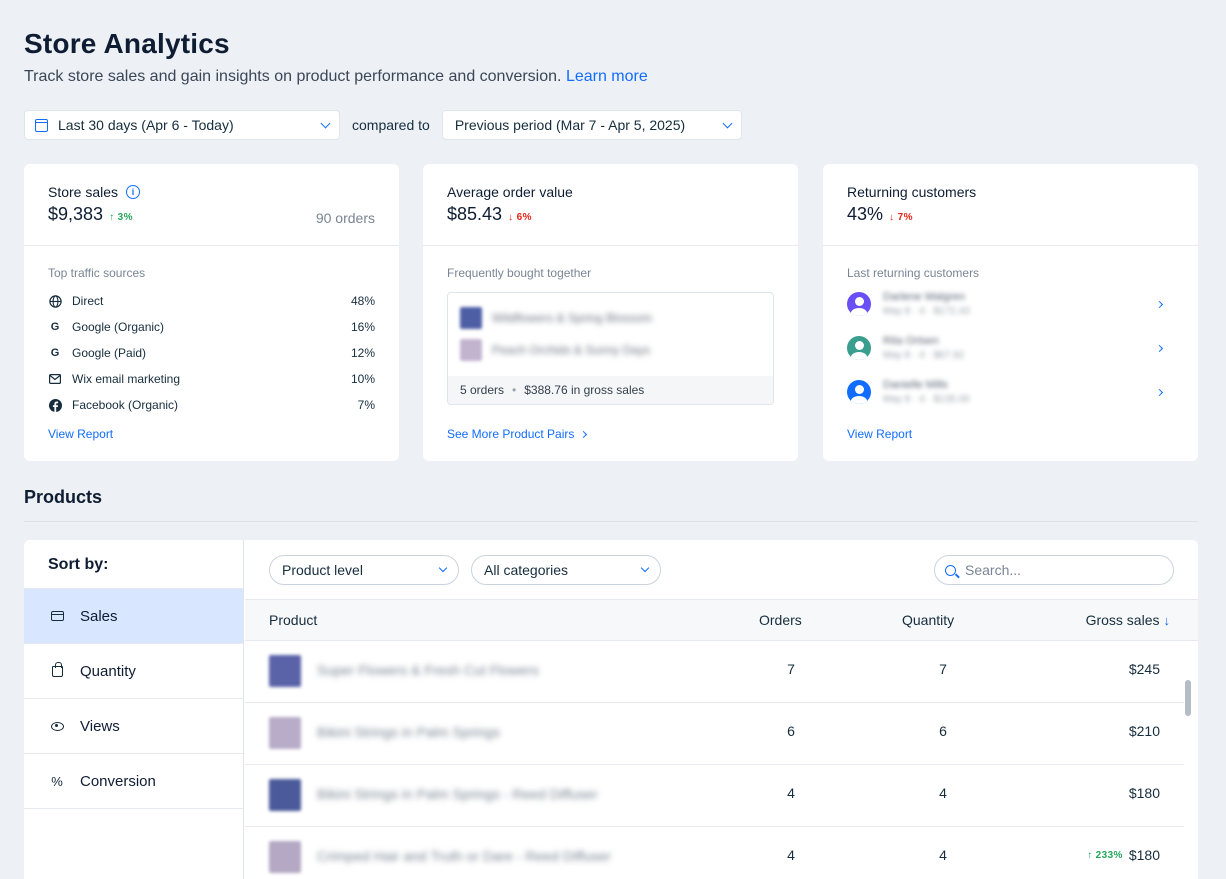 This screenshot has height=879, width=1226. I want to click on pair-summary: 5 orders • $388.76 in gross sales, so click(610, 390).